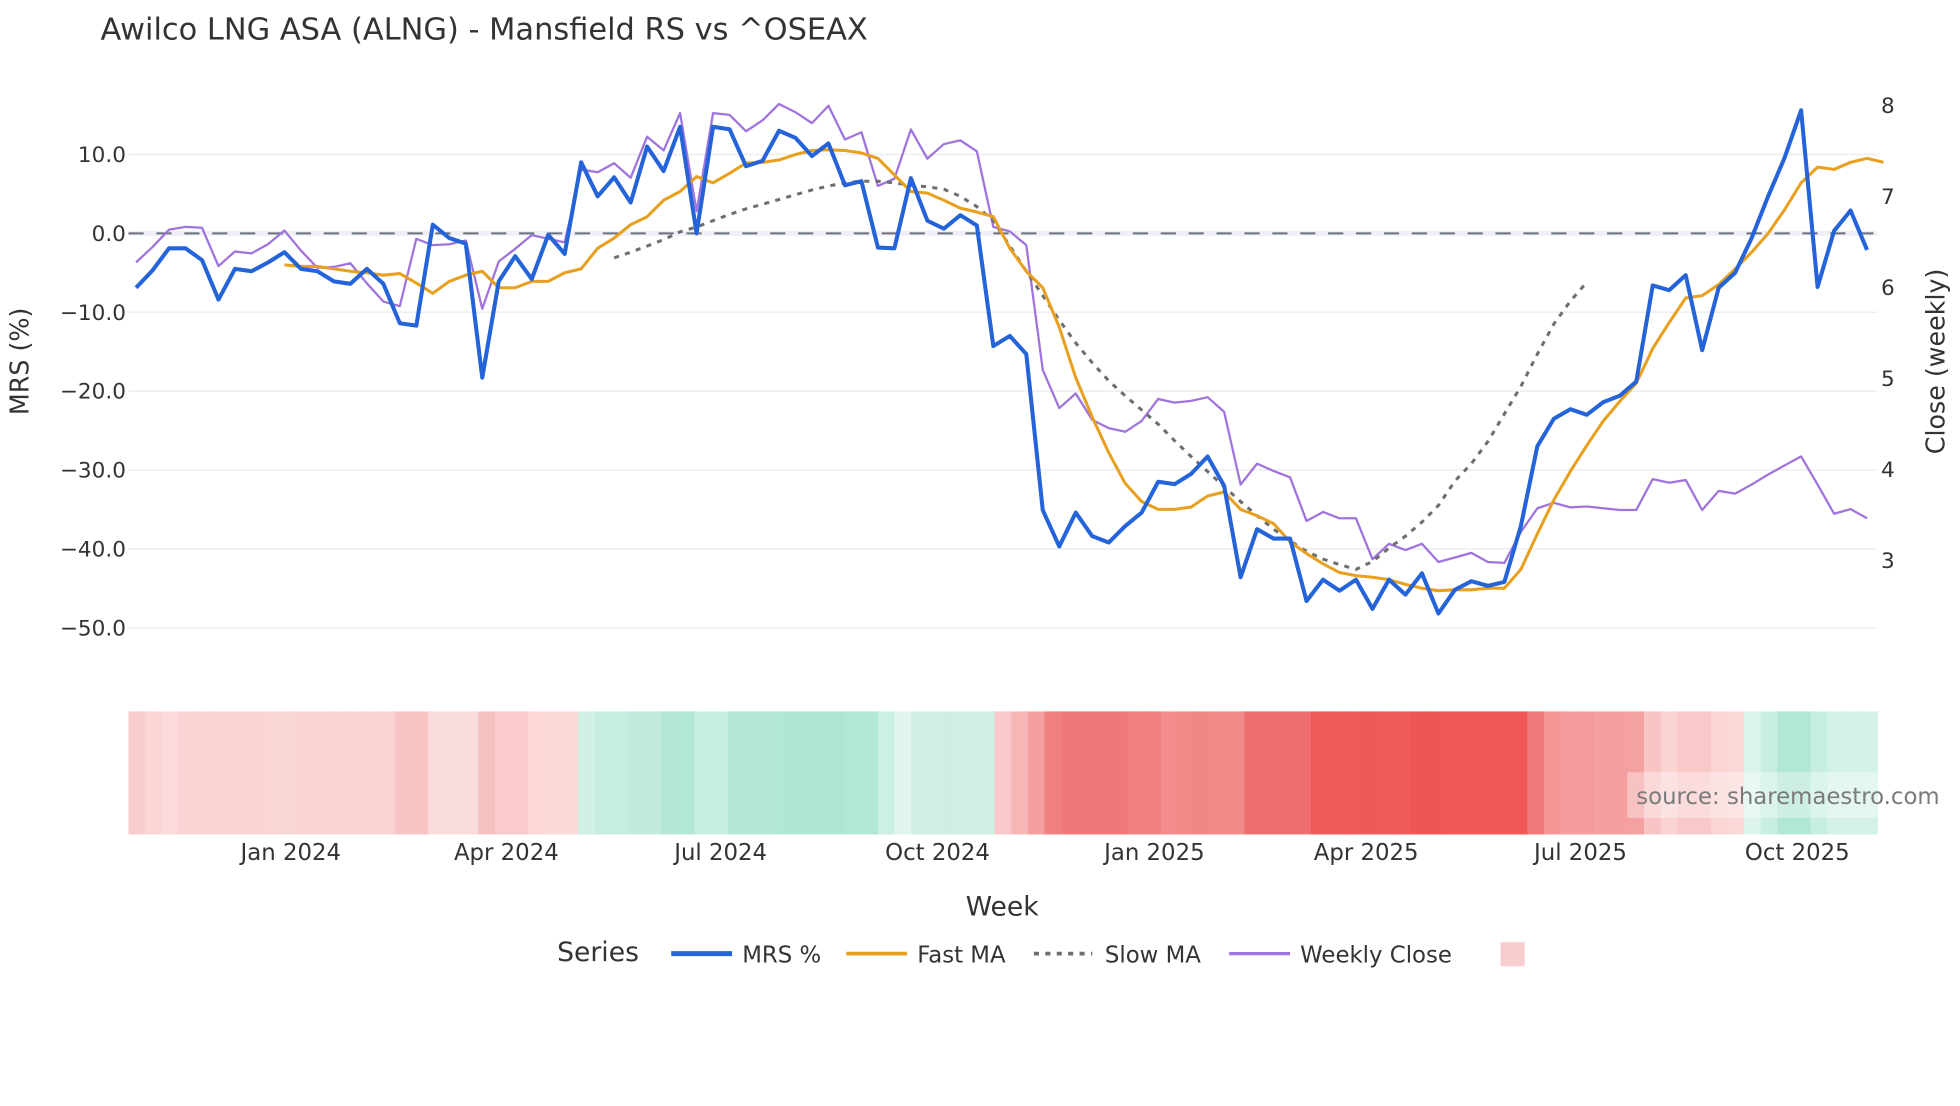 This screenshot has height=1106, width=1960. What do you see at coordinates (1888, 470) in the screenshot?
I see `y2-tick-label: 4` at bounding box center [1888, 470].